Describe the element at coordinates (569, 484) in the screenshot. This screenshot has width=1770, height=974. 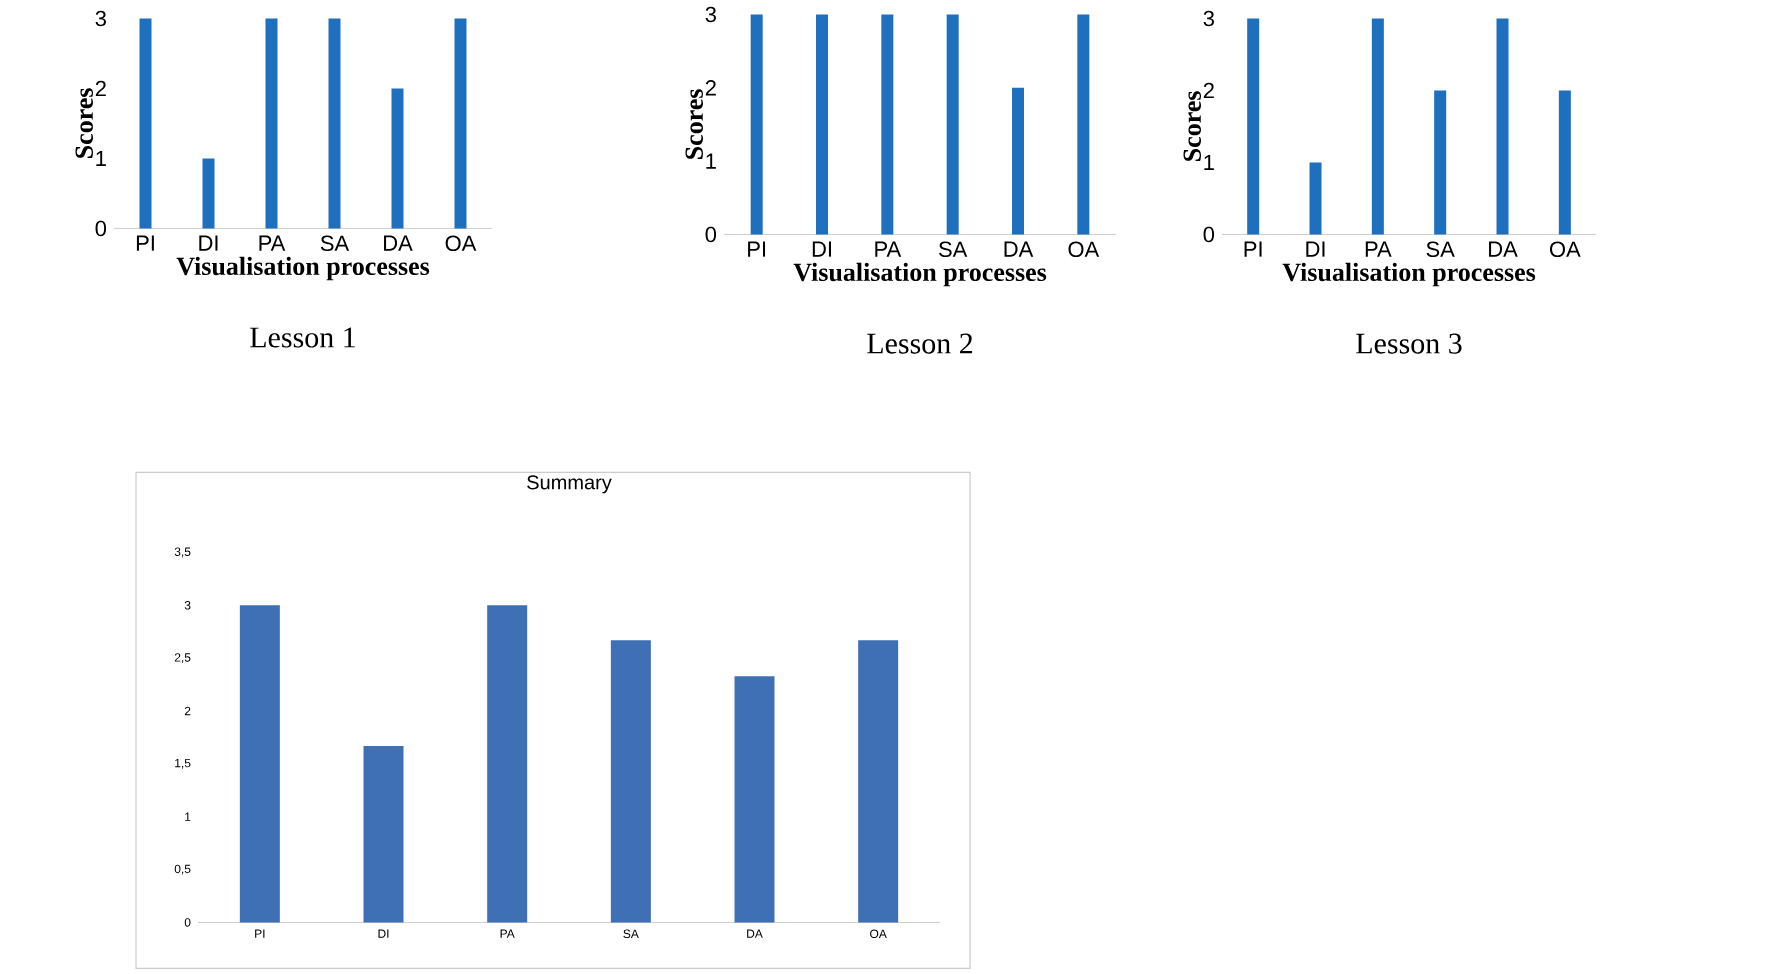
I see `chart-title: Summary` at that location.